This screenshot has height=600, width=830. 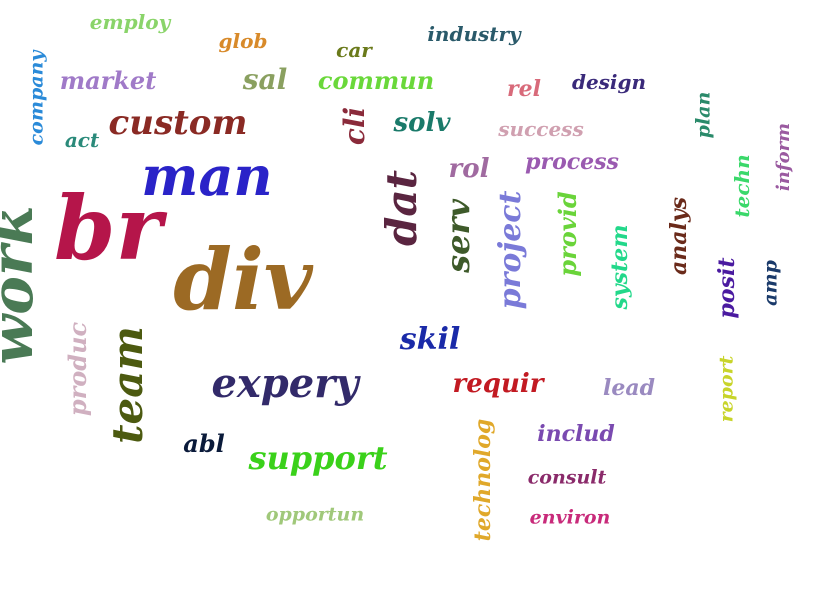 I want to click on word-div: div, so click(x=243, y=279).